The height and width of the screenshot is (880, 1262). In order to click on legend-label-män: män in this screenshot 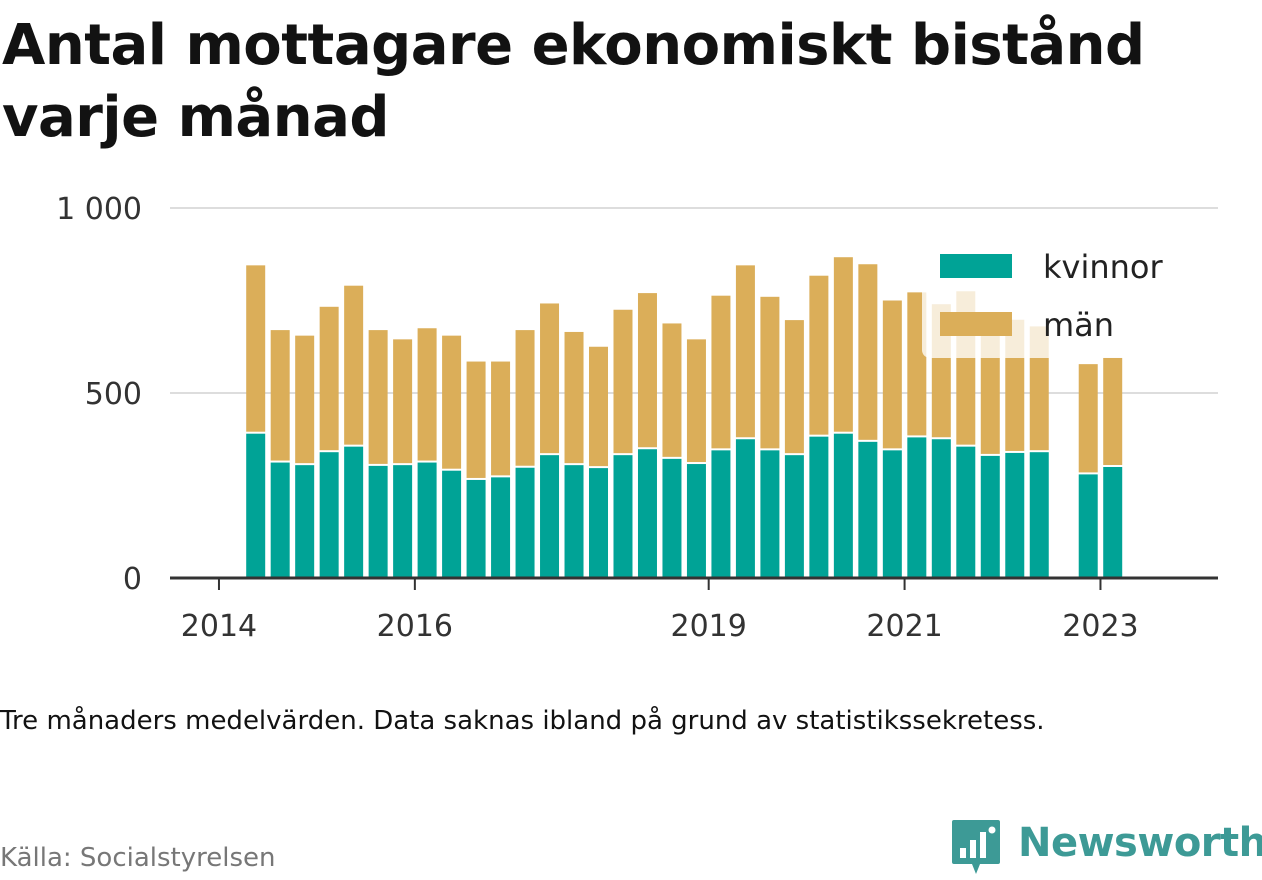, I will do `click(1078, 325)`.